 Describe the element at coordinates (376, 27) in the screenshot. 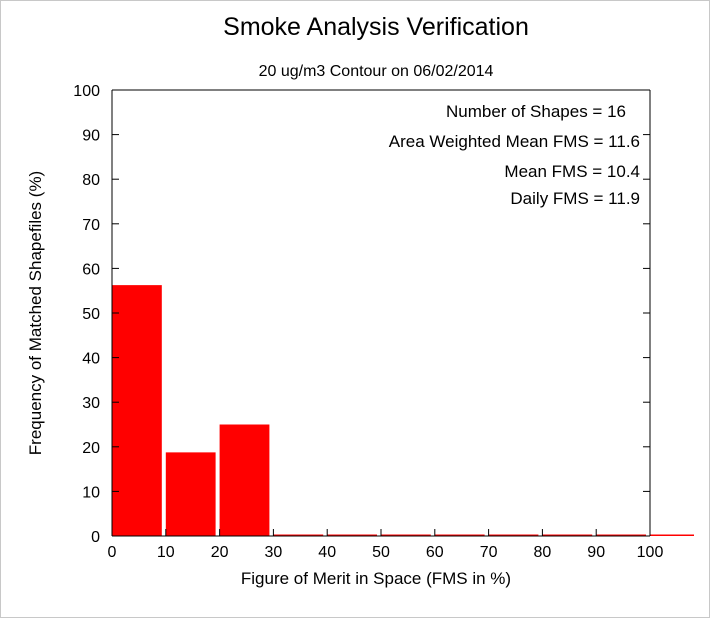

I see `chart-title: Smoke Analysis Verification` at that location.